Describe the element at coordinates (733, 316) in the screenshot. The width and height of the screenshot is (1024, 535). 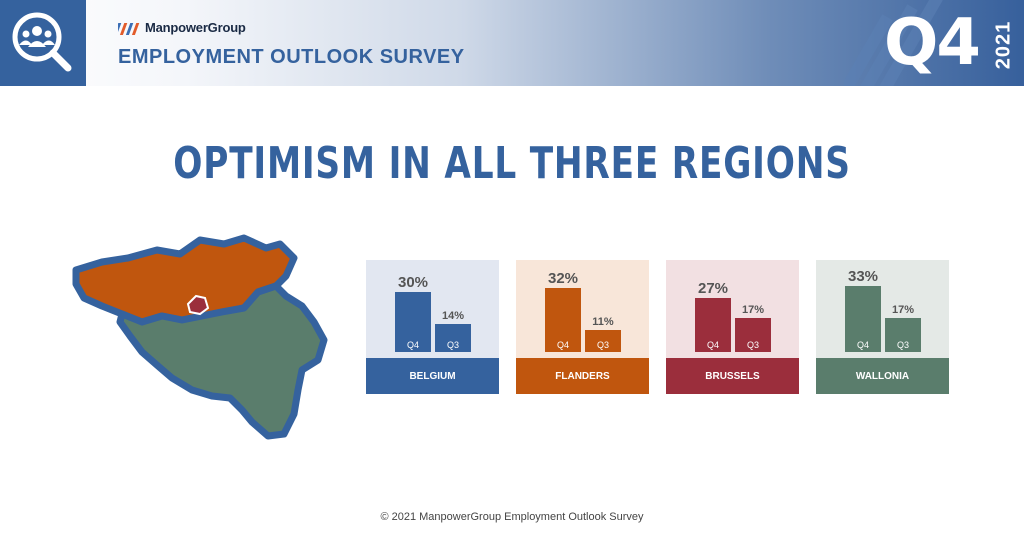
I see `bar-chart-brussels: Q4 27% Q3 17%` at that location.